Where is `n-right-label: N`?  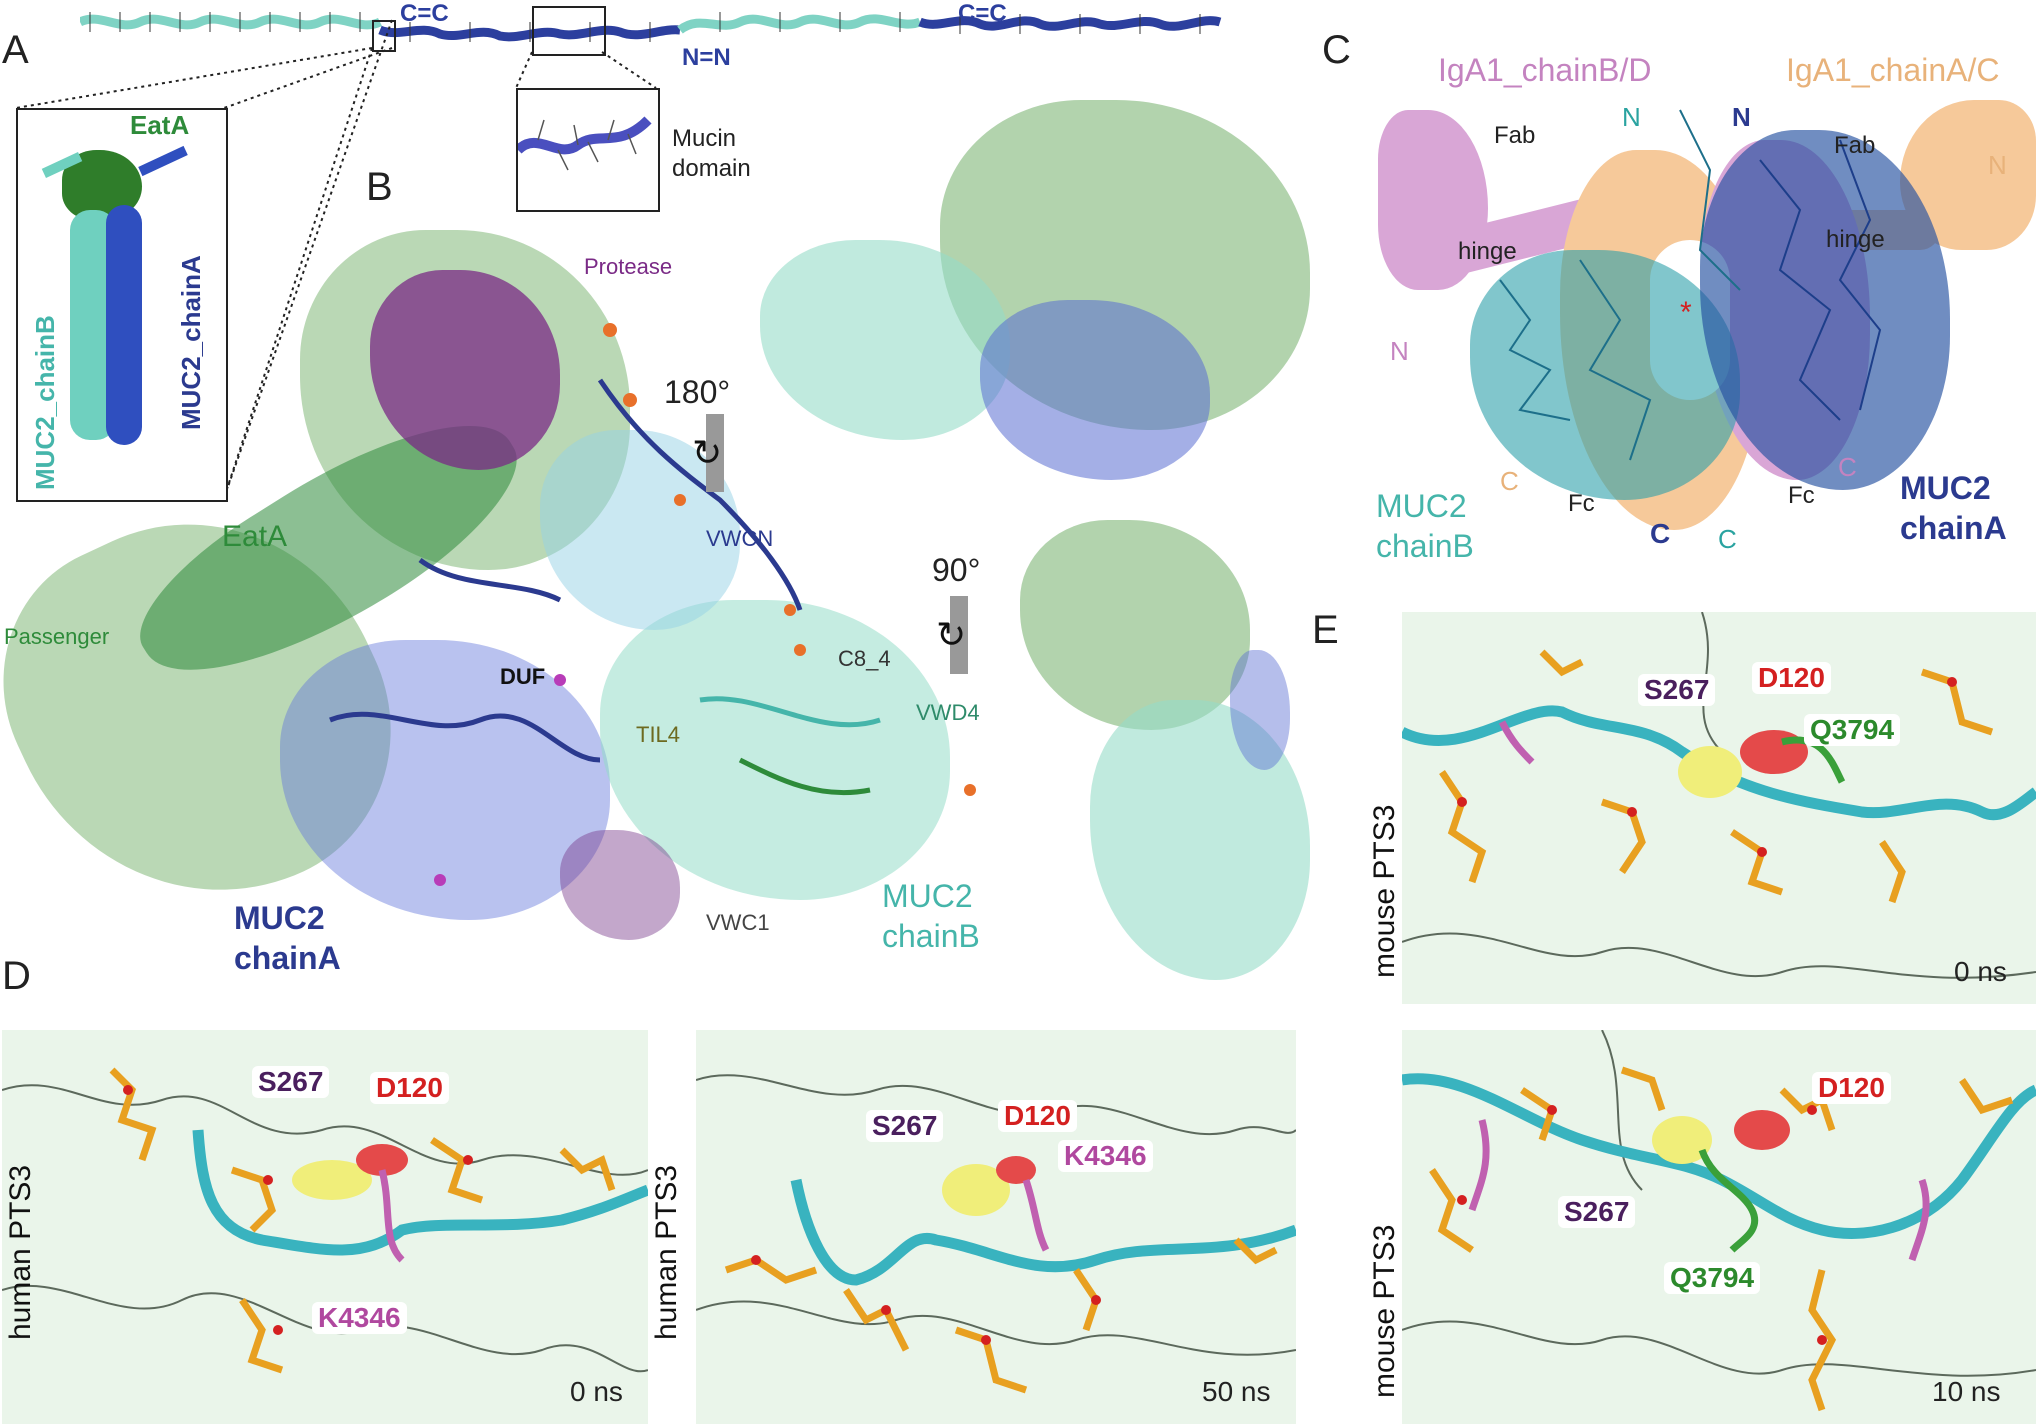
n-right-label: N is located at coordinates (1997, 165).